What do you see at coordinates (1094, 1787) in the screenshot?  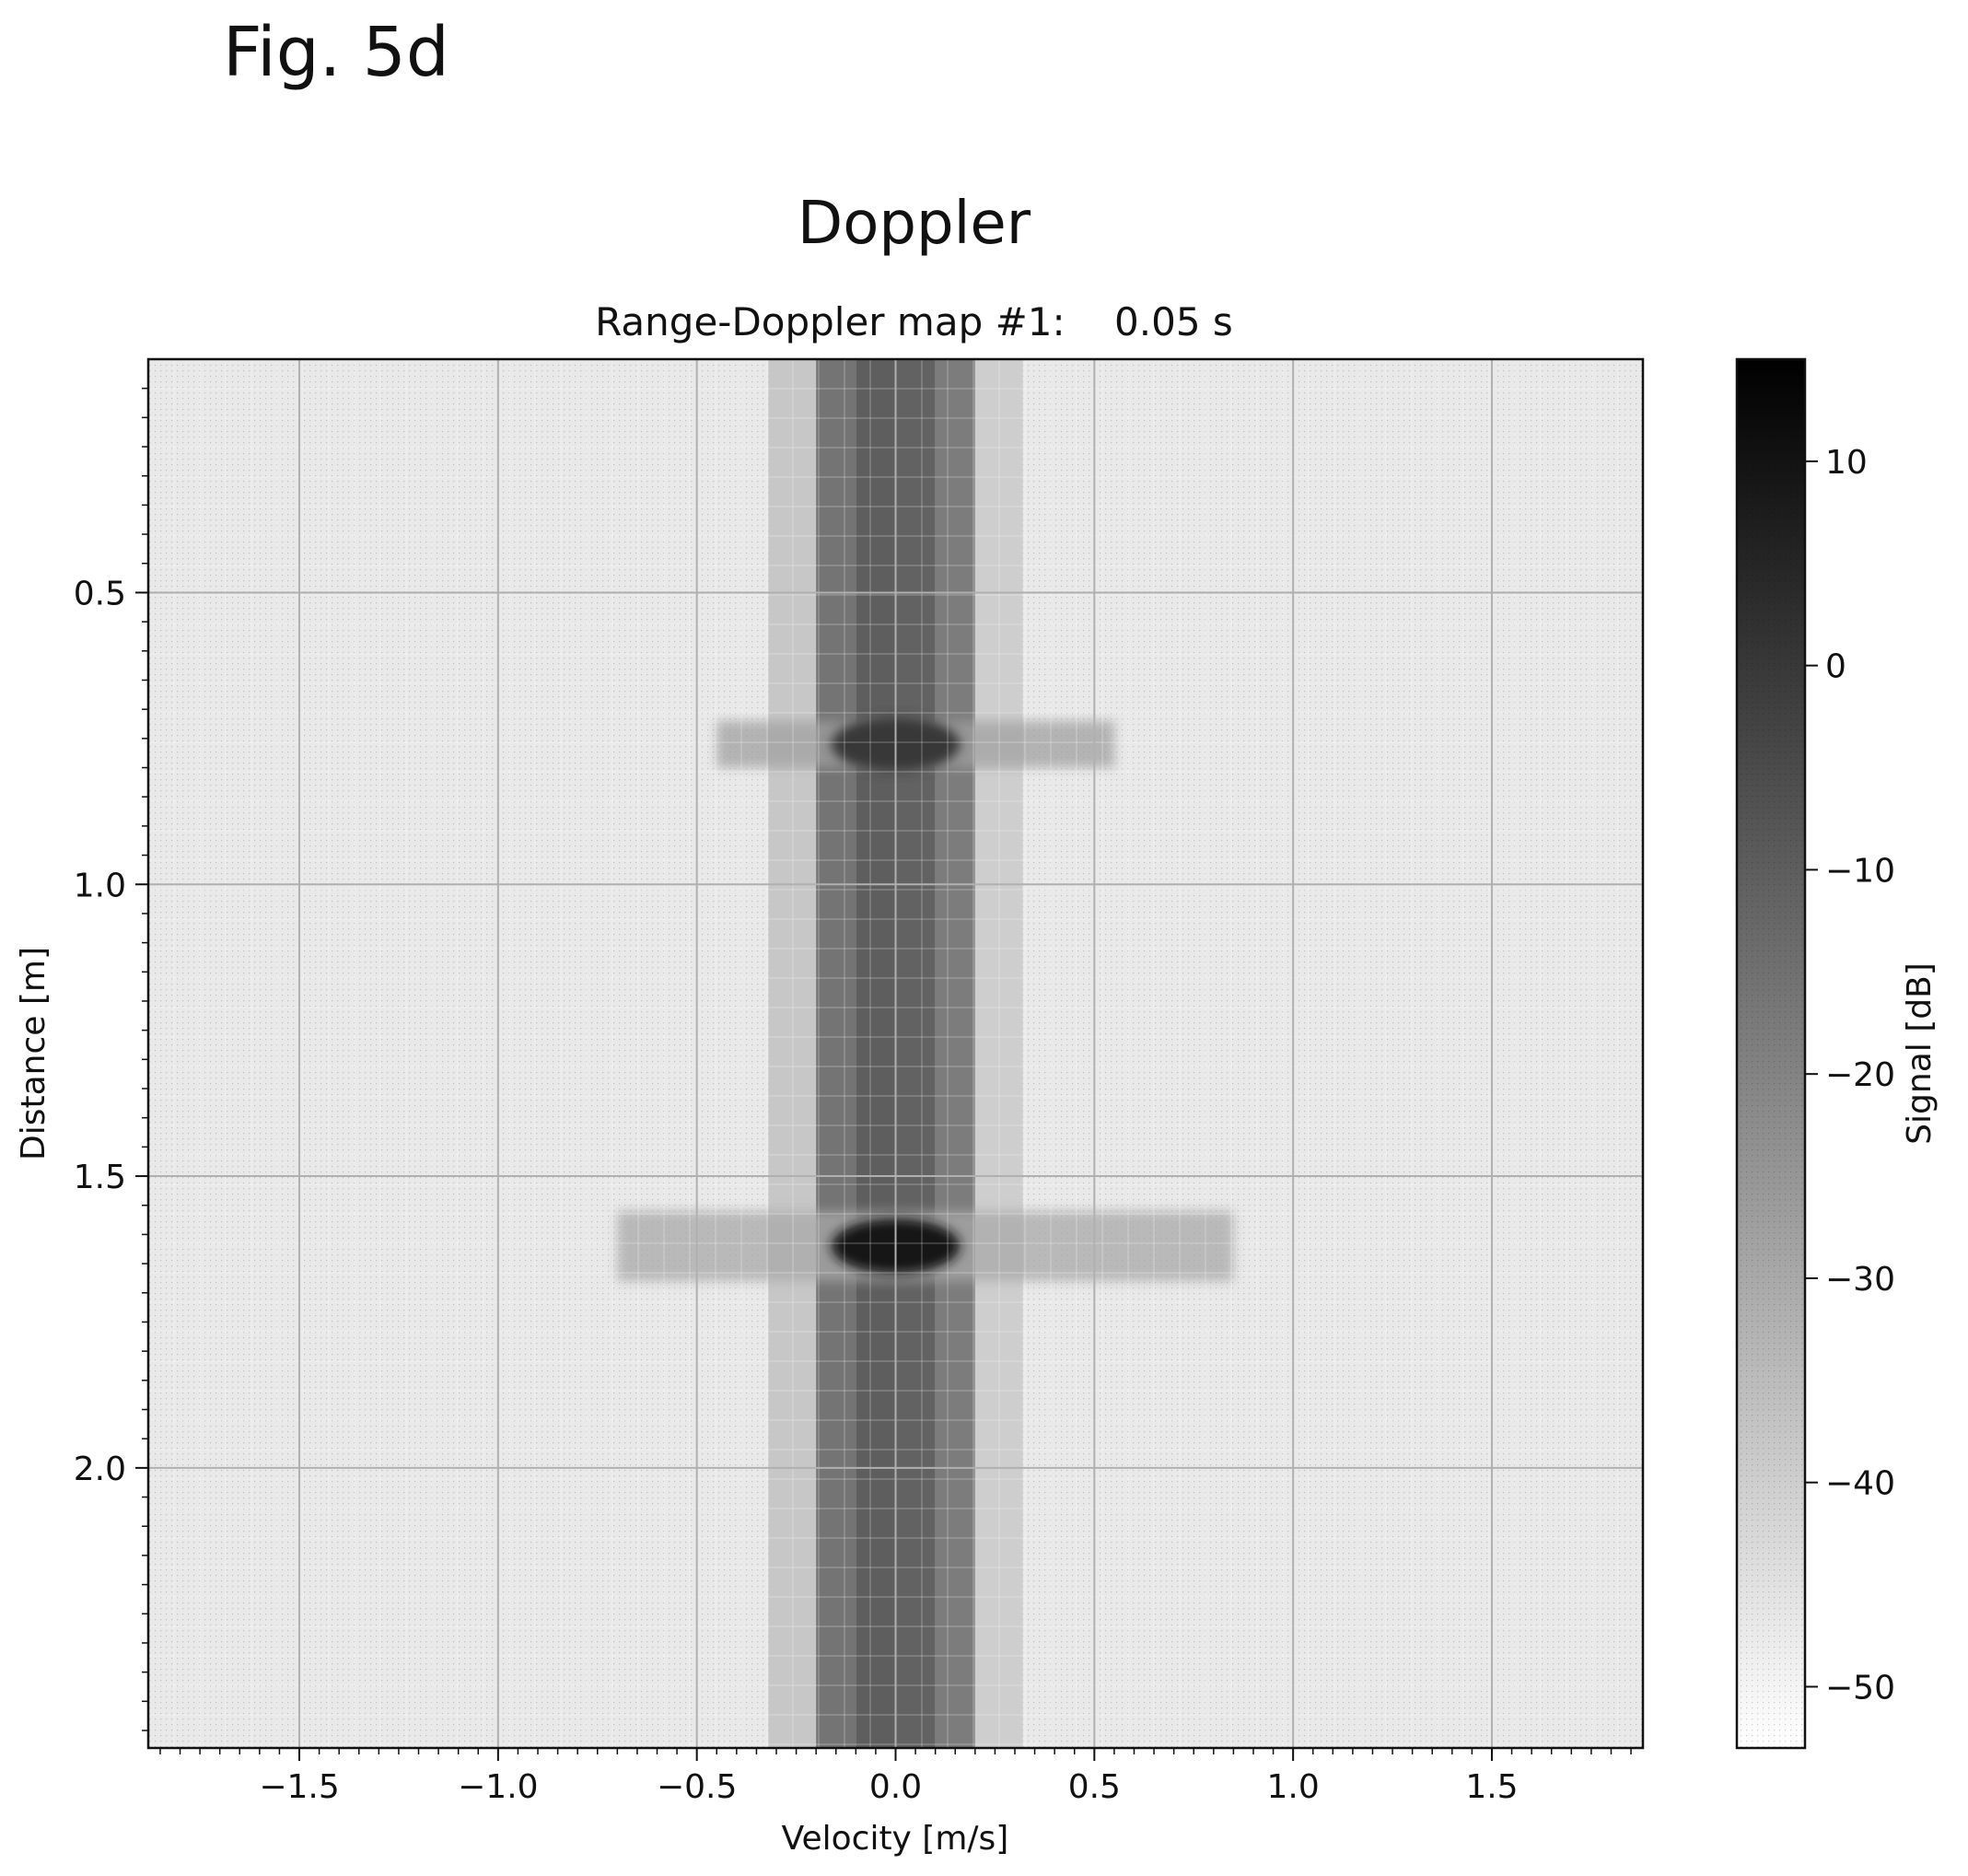 I see `x-tick-label: 0.5` at bounding box center [1094, 1787].